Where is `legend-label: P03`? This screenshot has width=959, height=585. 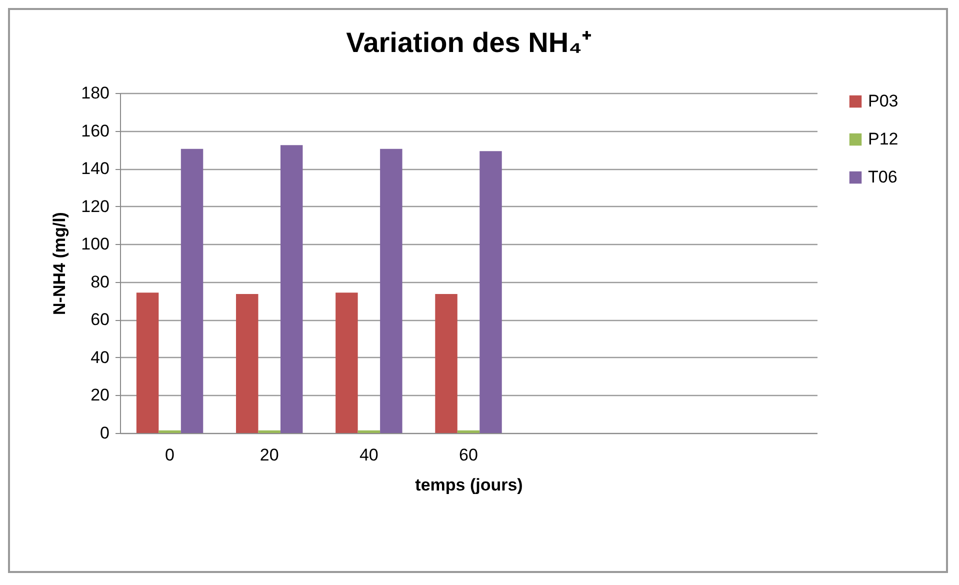
legend-label: P03 is located at coordinates (883, 101).